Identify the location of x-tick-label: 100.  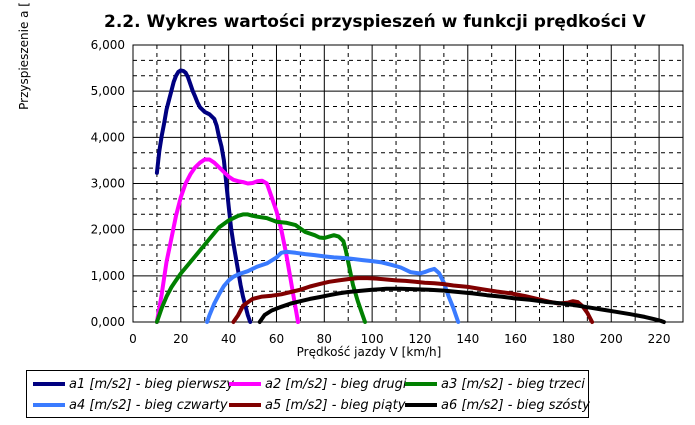
(372, 339).